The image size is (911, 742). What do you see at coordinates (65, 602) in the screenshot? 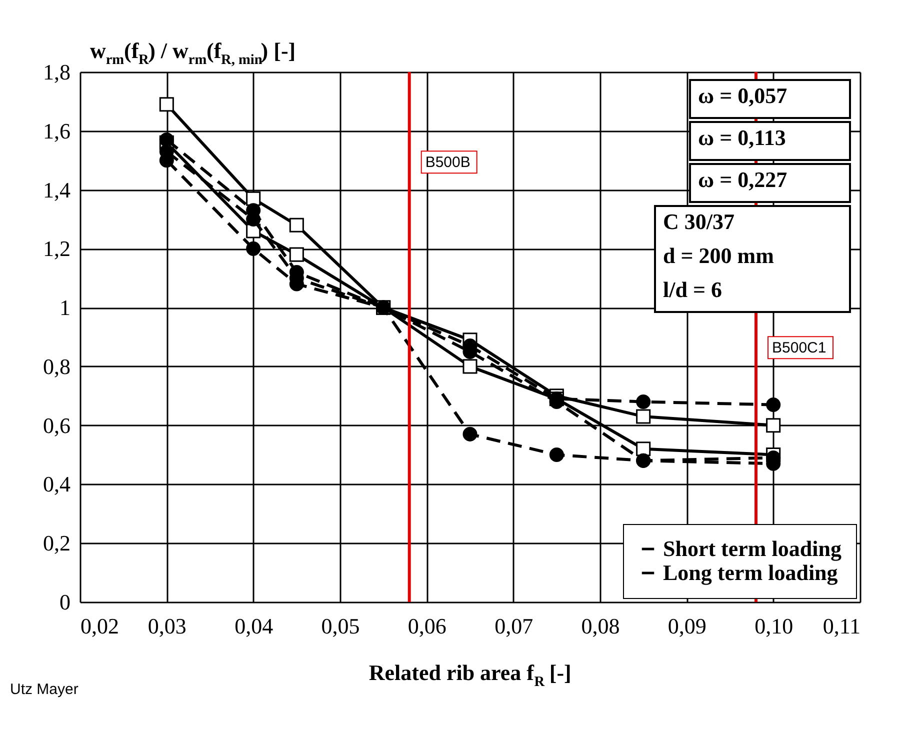
I see `y-tick-label: 0` at bounding box center [65, 602].